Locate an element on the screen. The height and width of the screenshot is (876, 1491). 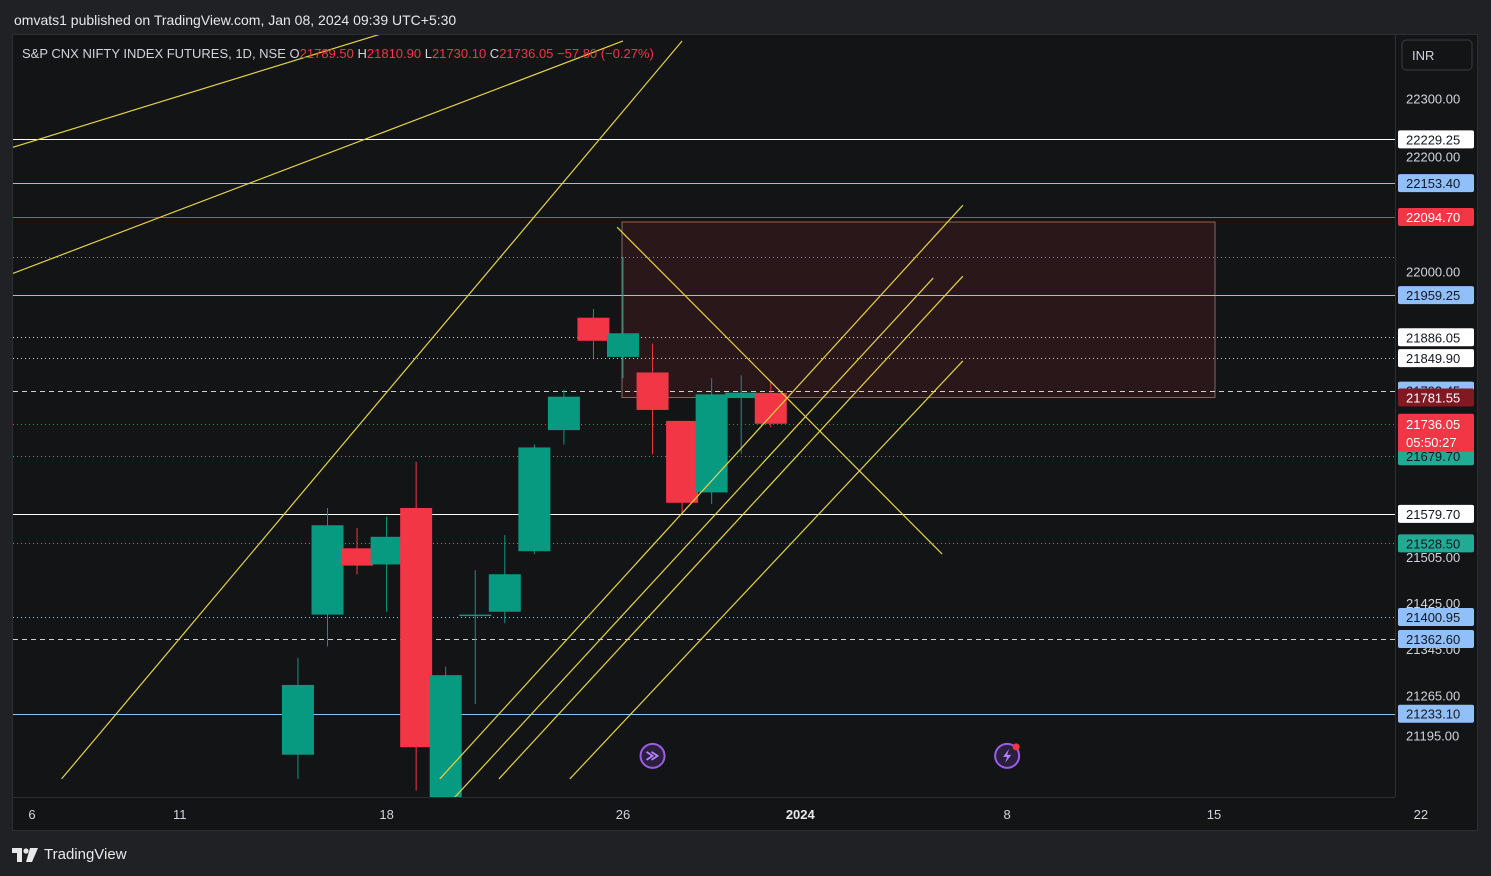
price-label-badge: 21400.95 is located at coordinates (1436, 616).